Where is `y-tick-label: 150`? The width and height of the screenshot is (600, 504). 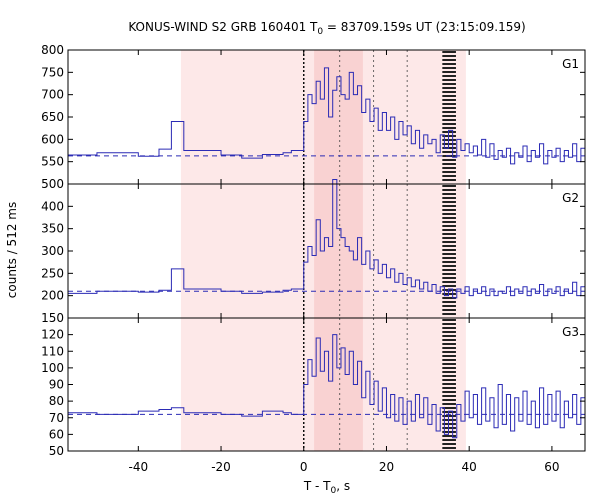
y-tick-label: 150 is located at coordinates (52, 318).